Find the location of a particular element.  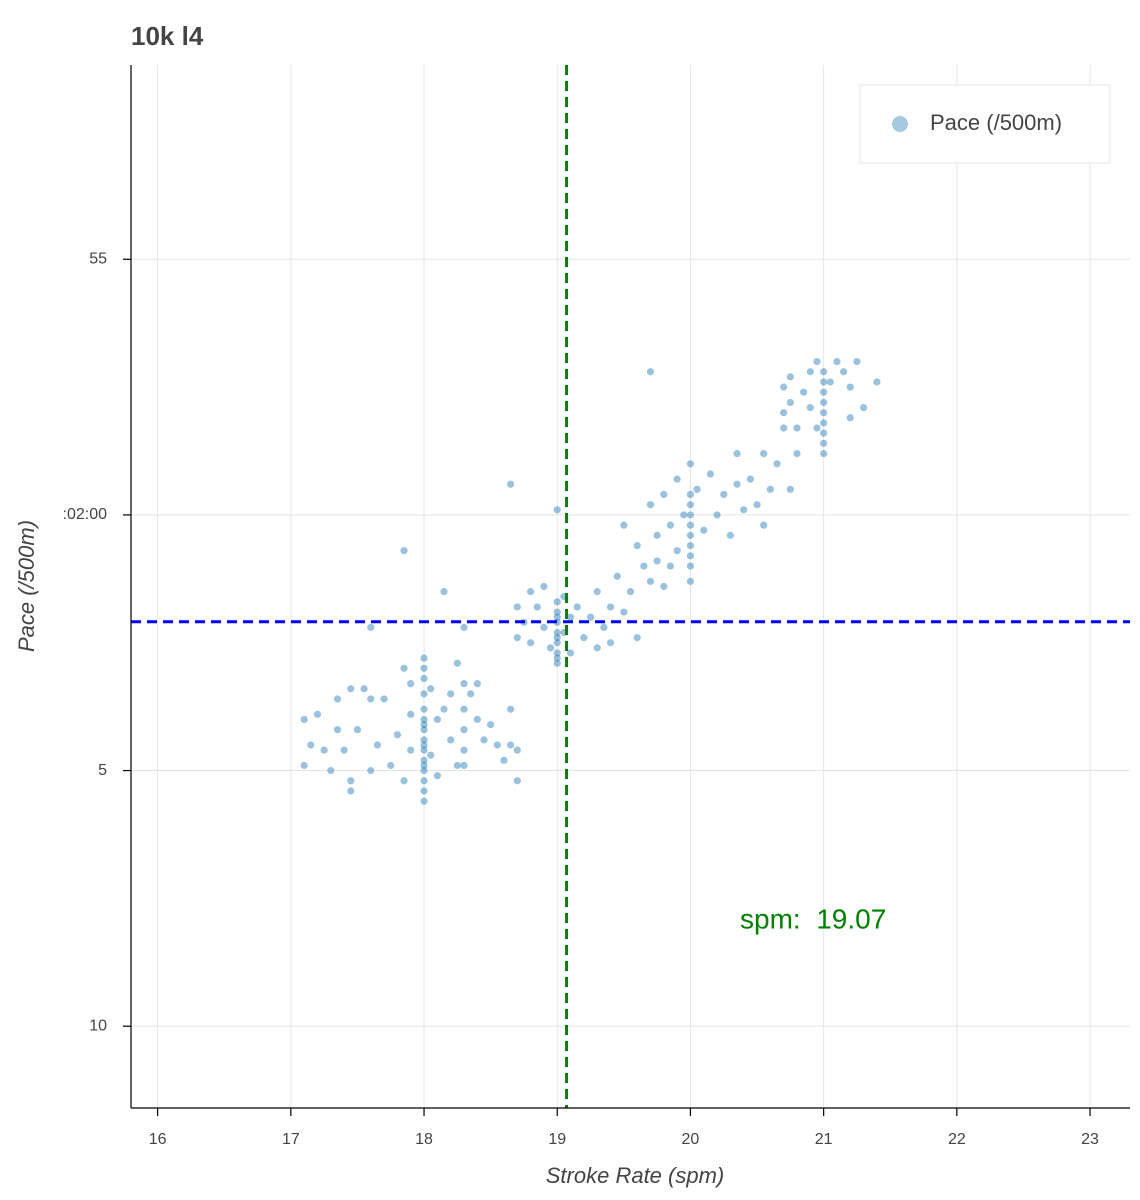

y-tick-label: :02:00 is located at coordinates (85, 514).